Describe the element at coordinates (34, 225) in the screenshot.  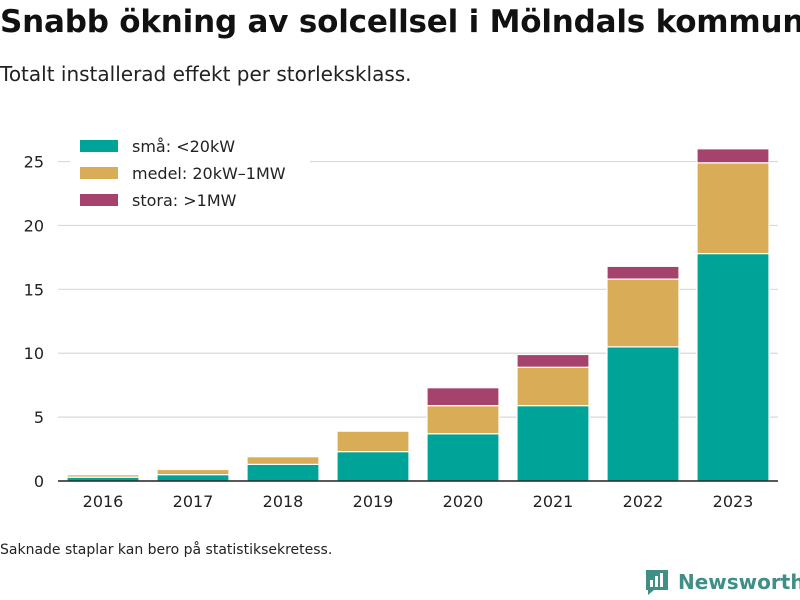
I see `y-tick-label: 20` at that location.